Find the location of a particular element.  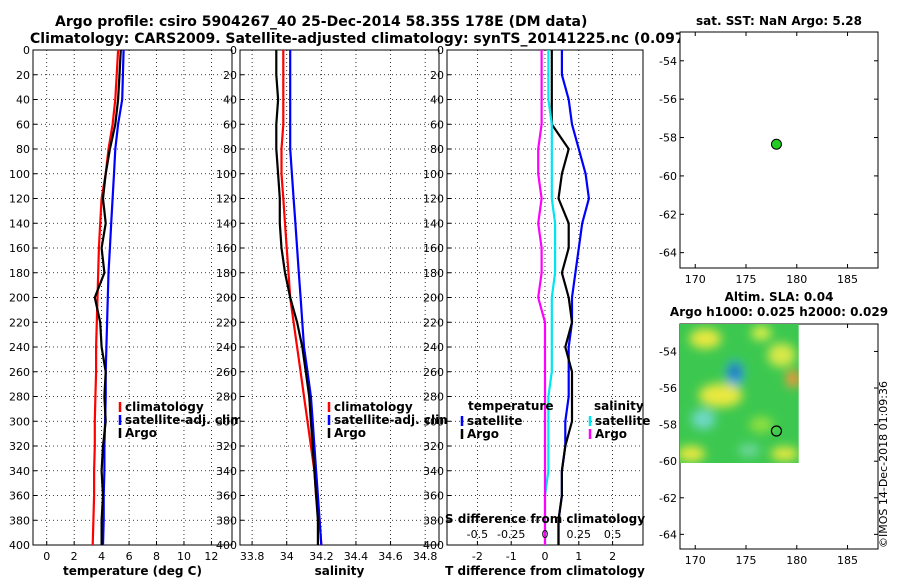

legend-title-temperature: temperature is located at coordinates (510, 406).